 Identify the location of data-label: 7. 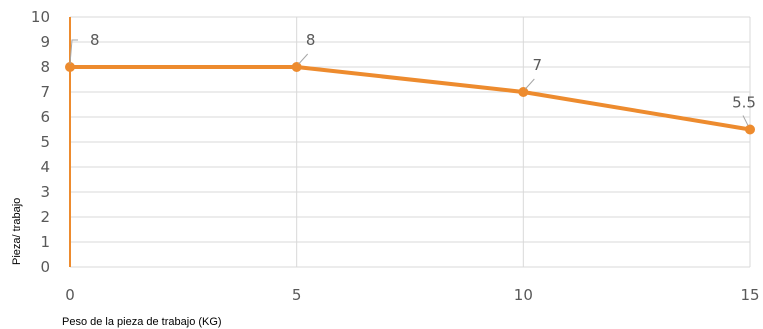
(538, 65).